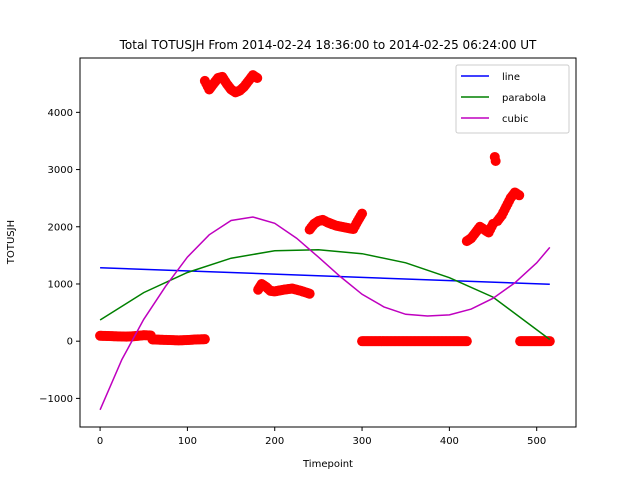 The image size is (640, 480). What do you see at coordinates (11, 242) in the screenshot?
I see `y-axis-title: TOTUSJH` at bounding box center [11, 242].